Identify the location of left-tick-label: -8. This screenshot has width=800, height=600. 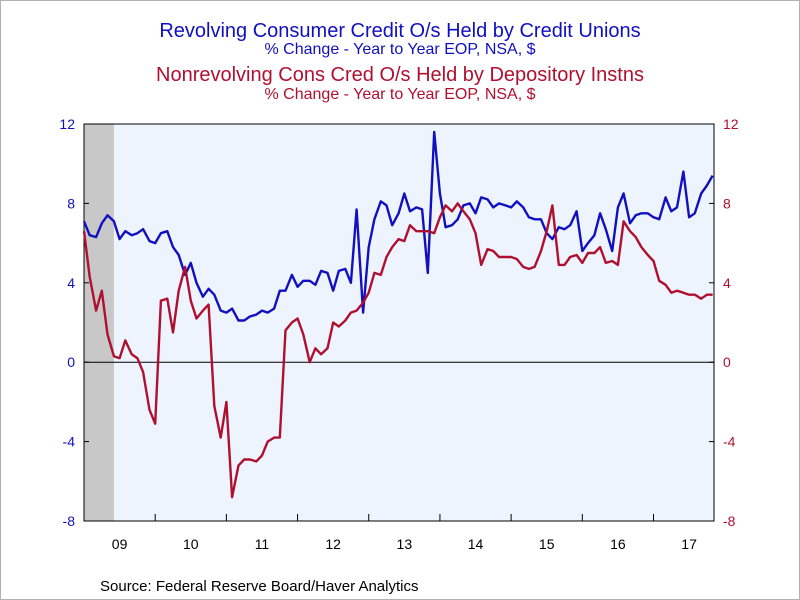
(69, 521).